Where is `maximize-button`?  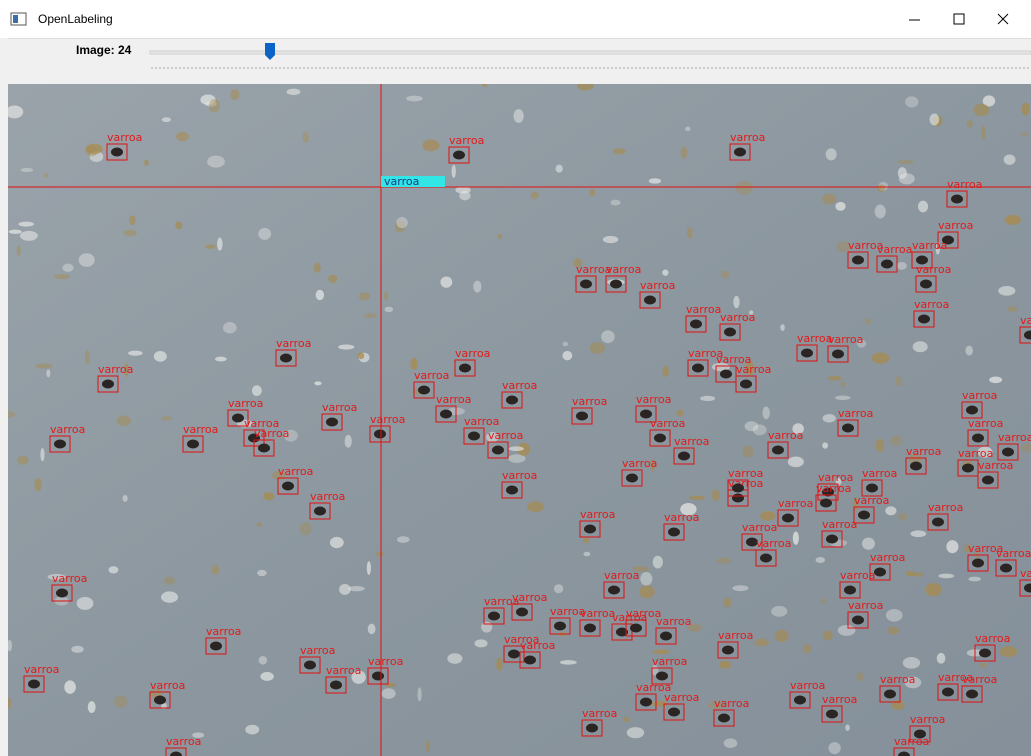 maximize-button is located at coordinates (959, 19).